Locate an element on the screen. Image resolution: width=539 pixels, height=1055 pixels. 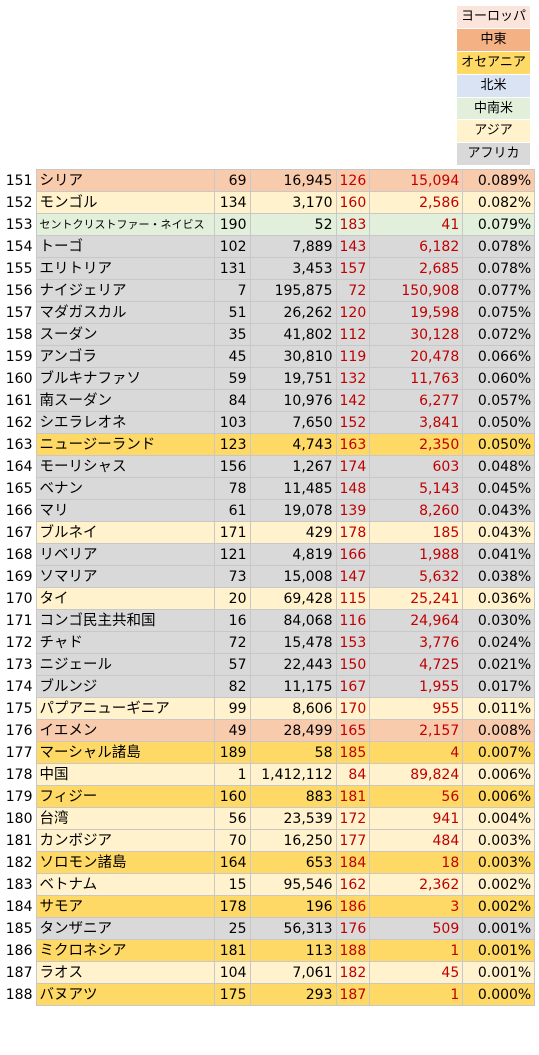
table-row: 170 タイ 20 69,428 115 25,241 0.036% is located at coordinates (268, 598).